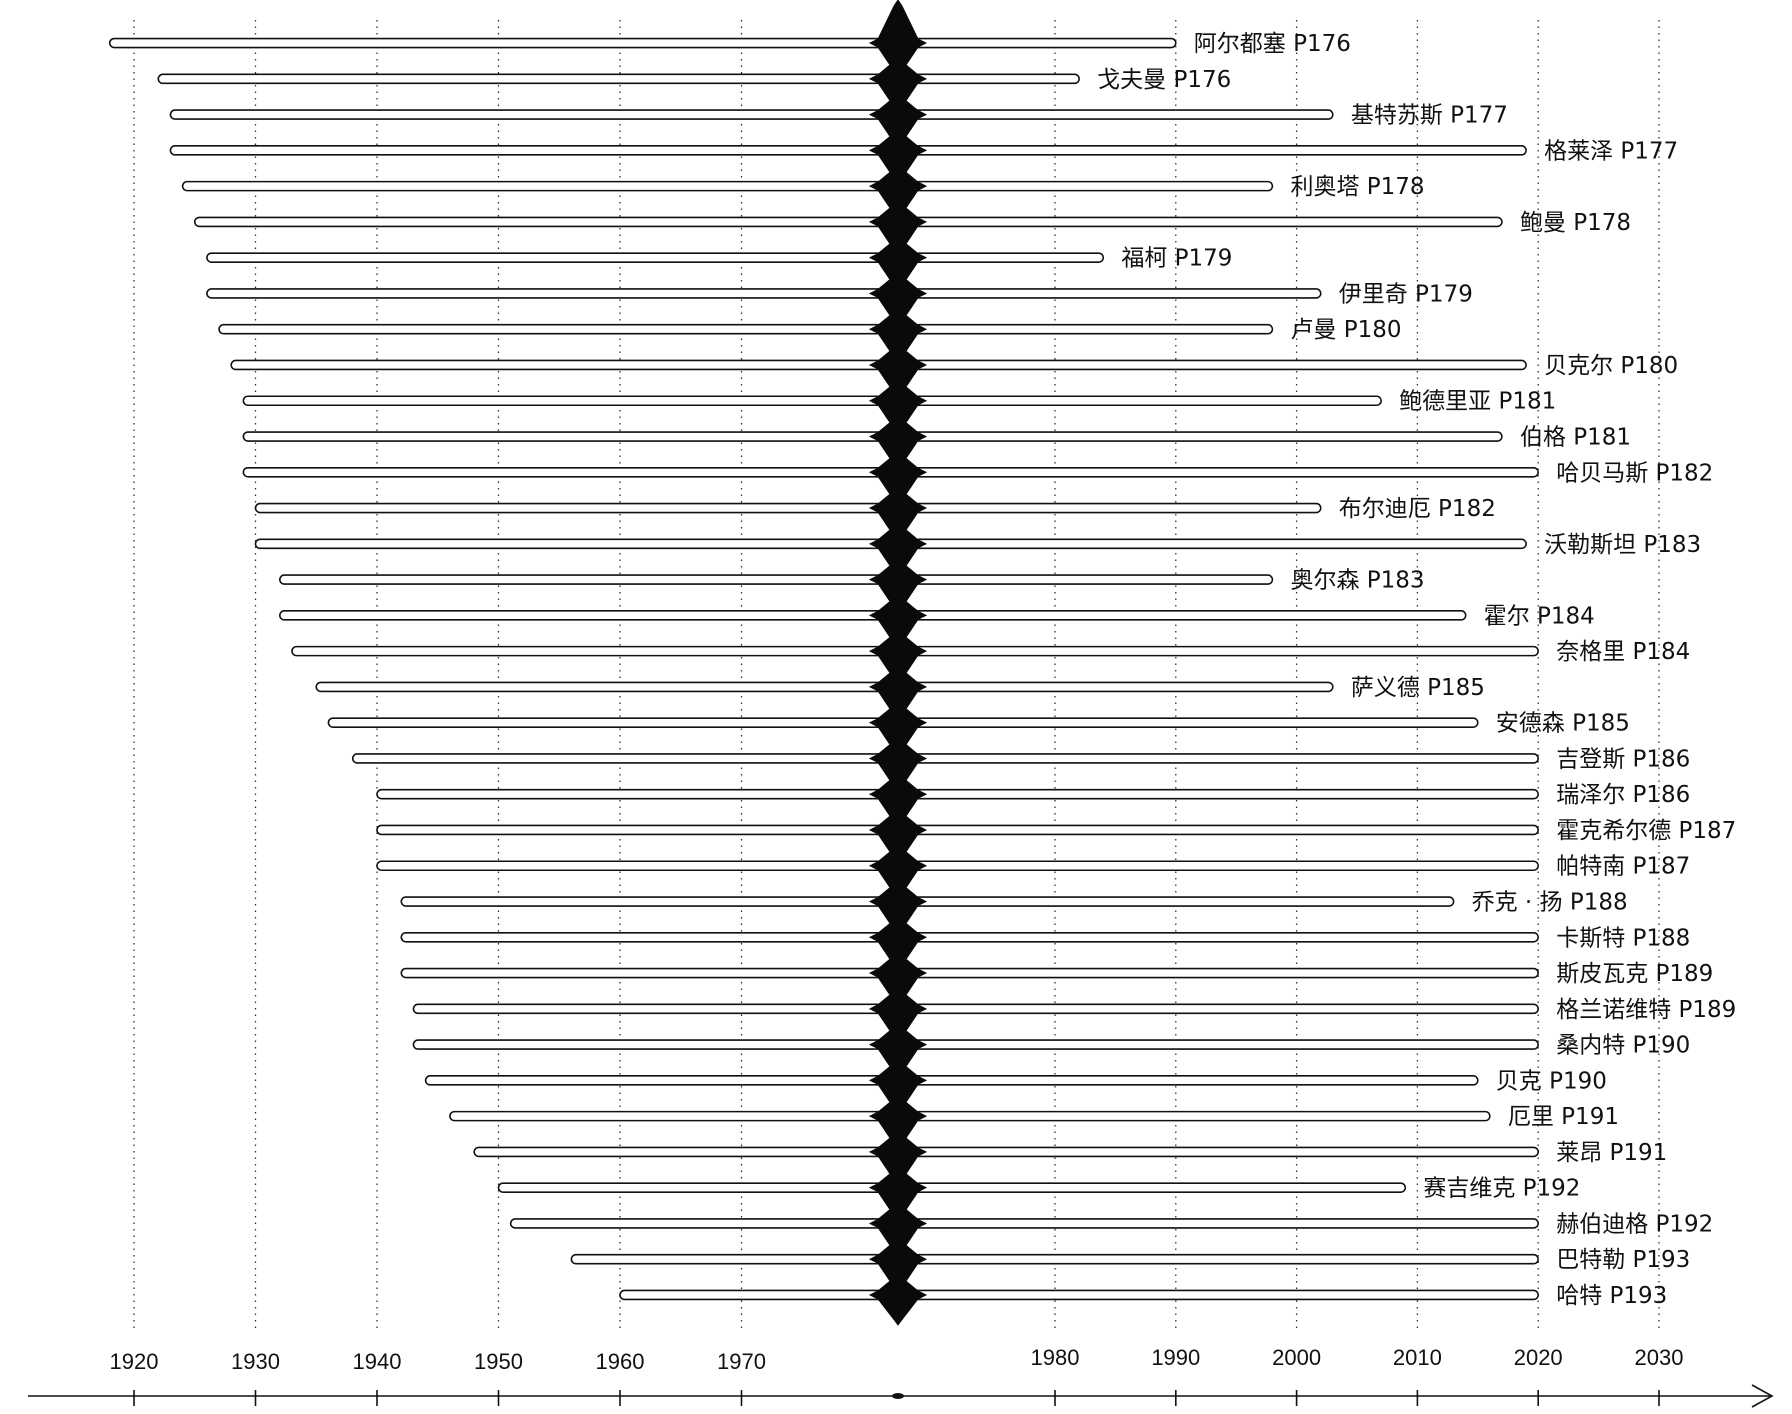 This screenshot has height=1414, width=1792. I want to click on name-label: 奥尔森 P183, so click(1357, 581).